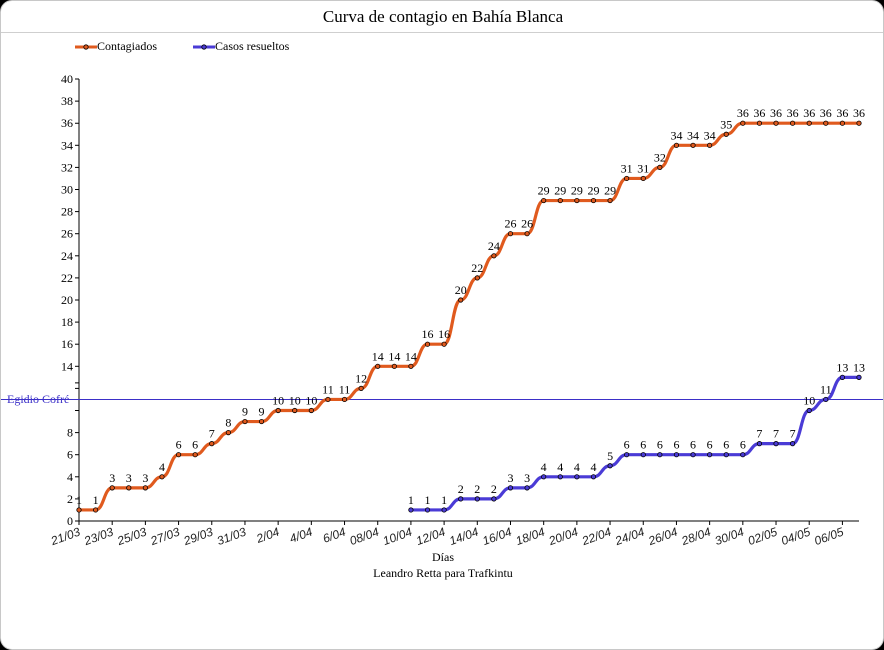  What do you see at coordinates (729, 537) in the screenshot?
I see `x-tick-label: 30/04` at bounding box center [729, 537].